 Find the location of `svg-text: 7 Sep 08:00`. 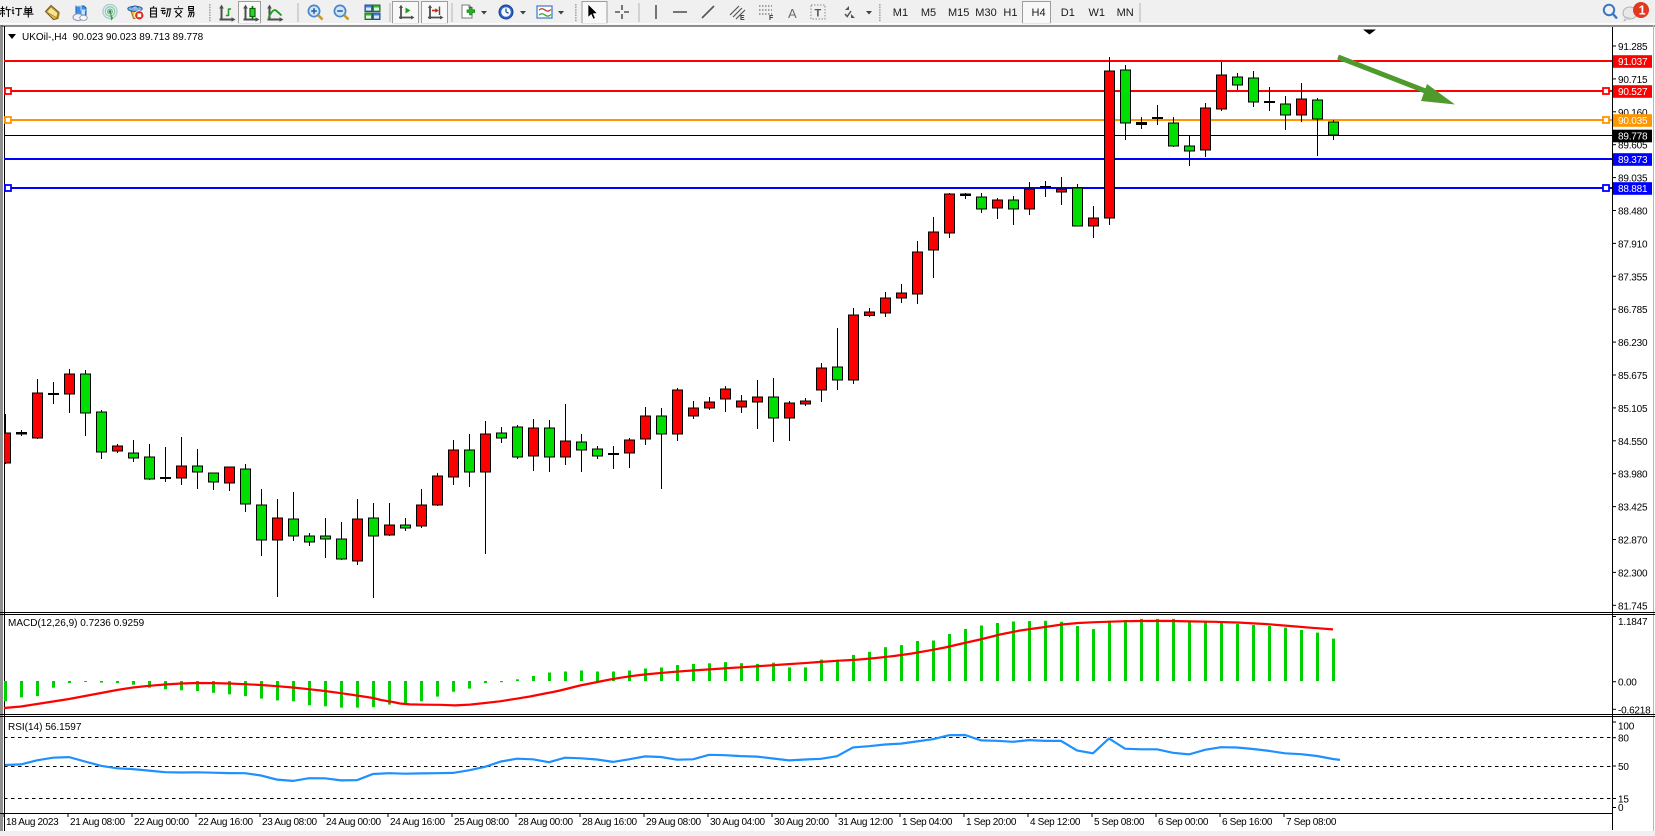

svg-text: 7 Sep 08:00 is located at coordinates (1311, 822).